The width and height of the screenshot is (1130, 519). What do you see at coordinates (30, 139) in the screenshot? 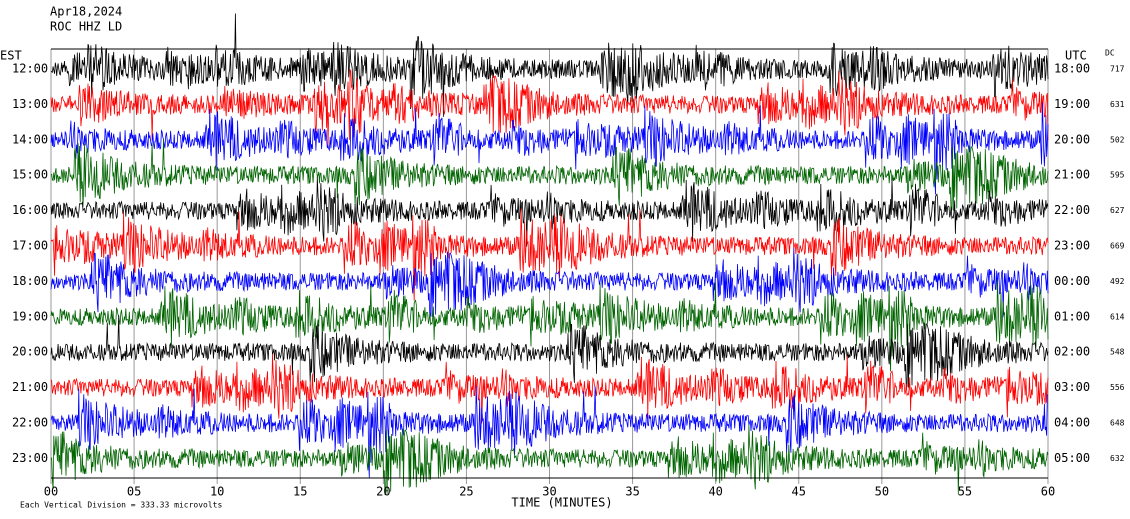
I see `est-label: 14:00` at bounding box center [30, 139].